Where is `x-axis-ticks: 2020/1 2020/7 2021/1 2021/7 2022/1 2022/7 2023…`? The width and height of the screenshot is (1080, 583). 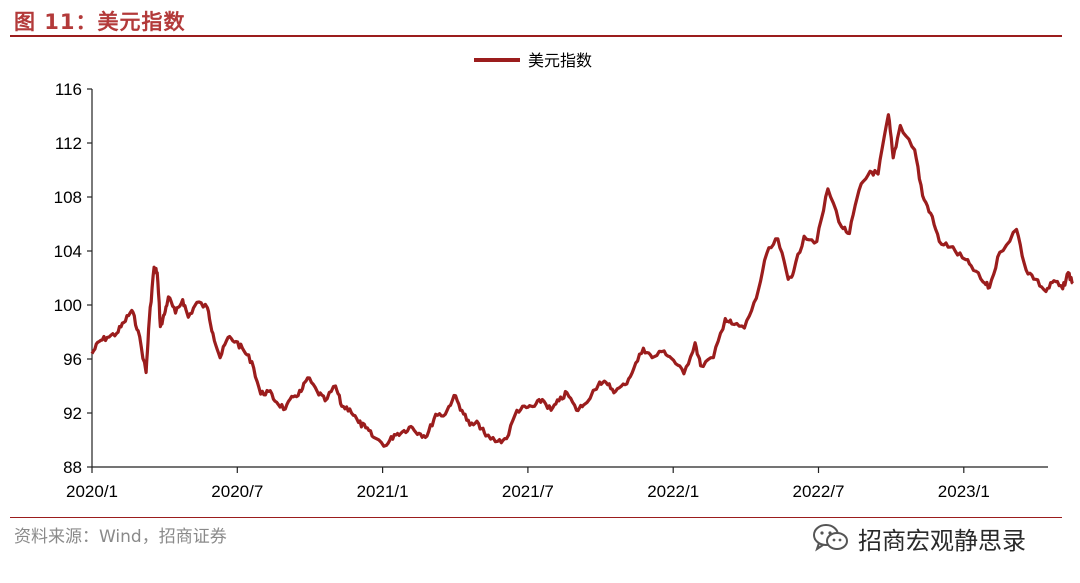 x-axis-ticks: 2020/1 2020/7 2021/1 2021/7 2022/1 2022/7 2023… is located at coordinates (528, 484).